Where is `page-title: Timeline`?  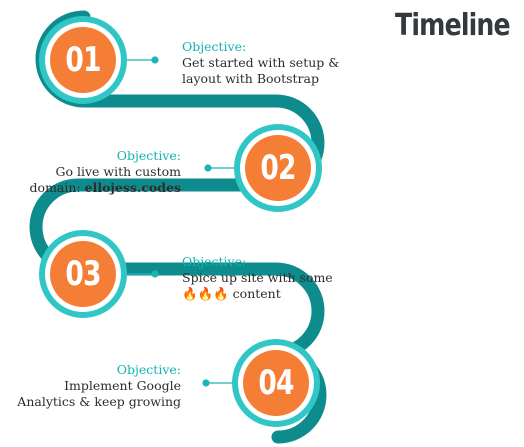
page-title: Timeline is located at coordinates (453, 25).